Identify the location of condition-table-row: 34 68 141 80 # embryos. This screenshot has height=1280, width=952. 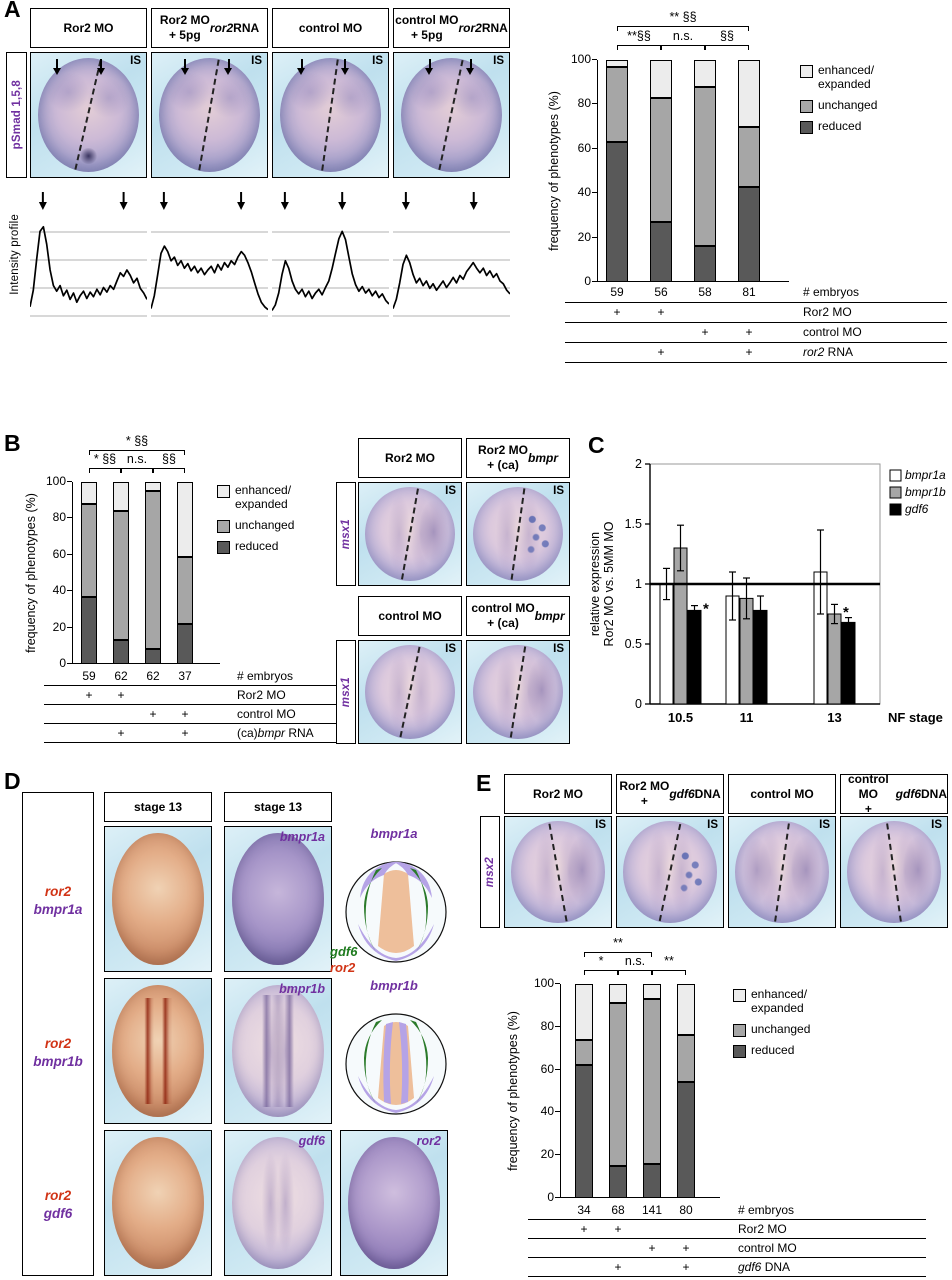
(727, 1210).